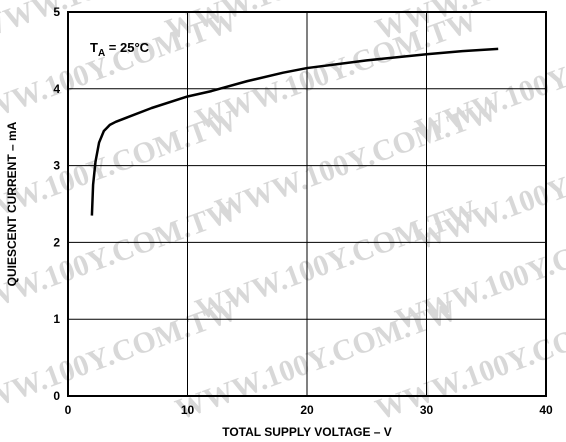 Image resolution: width=566 pixels, height=442 pixels. Describe the element at coordinates (56, 319) in the screenshot. I see `y-tick-label: 1` at that location.